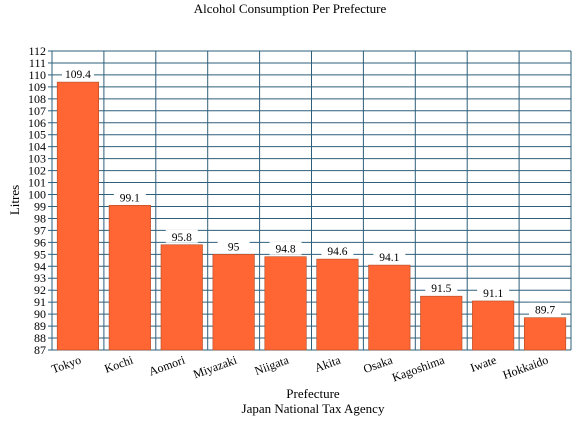  What do you see at coordinates (337, 304) in the screenshot?
I see `bar-akita` at bounding box center [337, 304].